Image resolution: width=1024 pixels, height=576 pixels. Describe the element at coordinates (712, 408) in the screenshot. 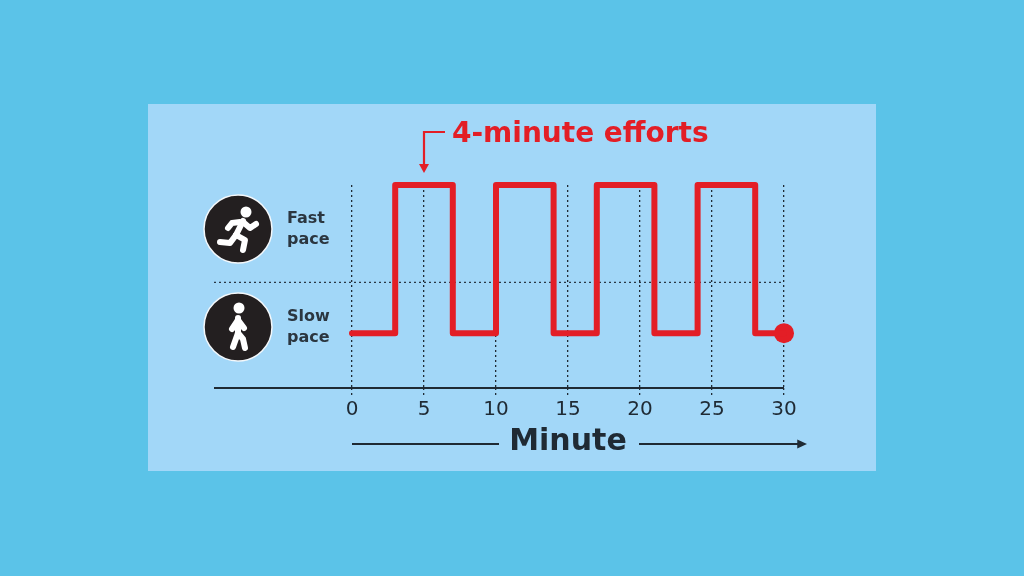

I see `x-tick-label: 25` at that location.